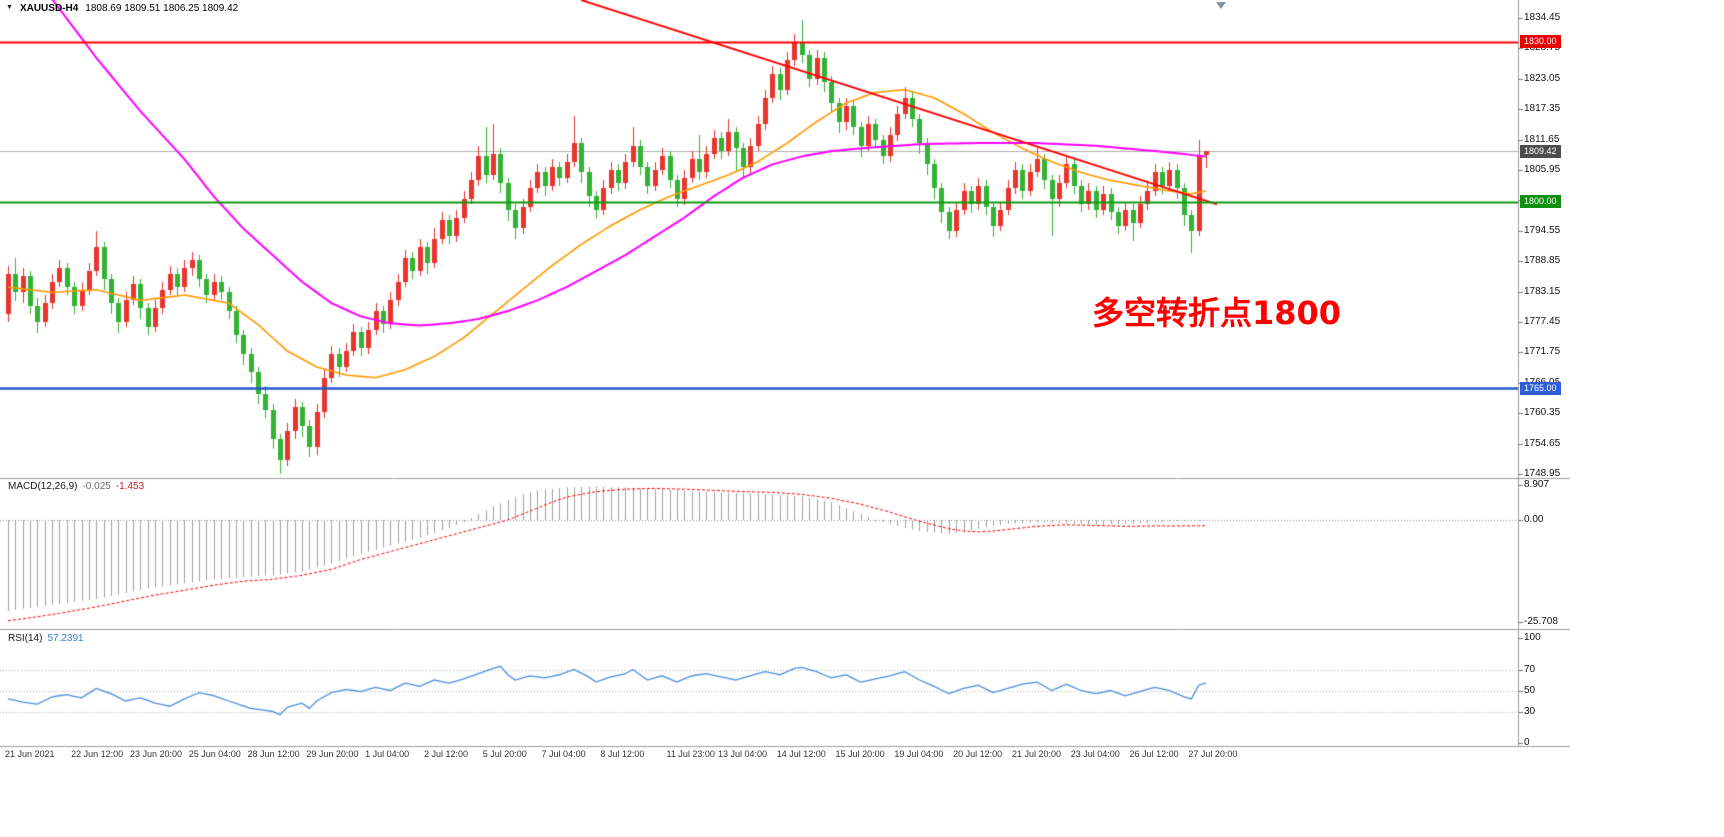 Image resolution: width=1724 pixels, height=837 pixels. Describe the element at coordinates (1542, 78) in the screenshot. I see `price-scale-label: 1823.05` at that location.